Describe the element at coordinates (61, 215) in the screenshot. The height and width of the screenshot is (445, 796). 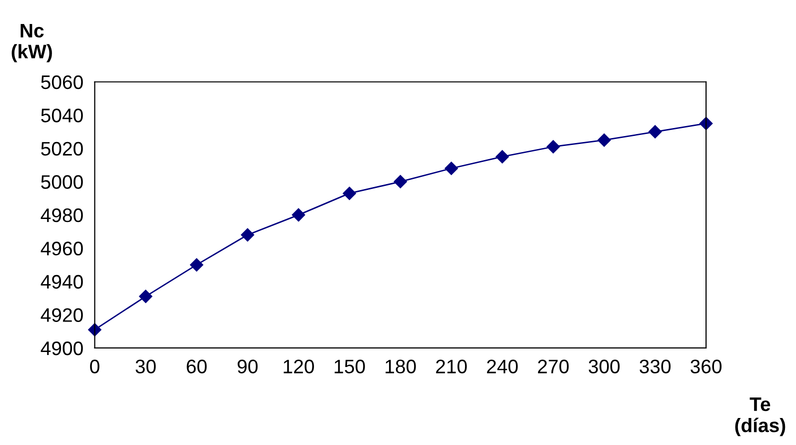
I see `y-tick-label: 4980` at that location.